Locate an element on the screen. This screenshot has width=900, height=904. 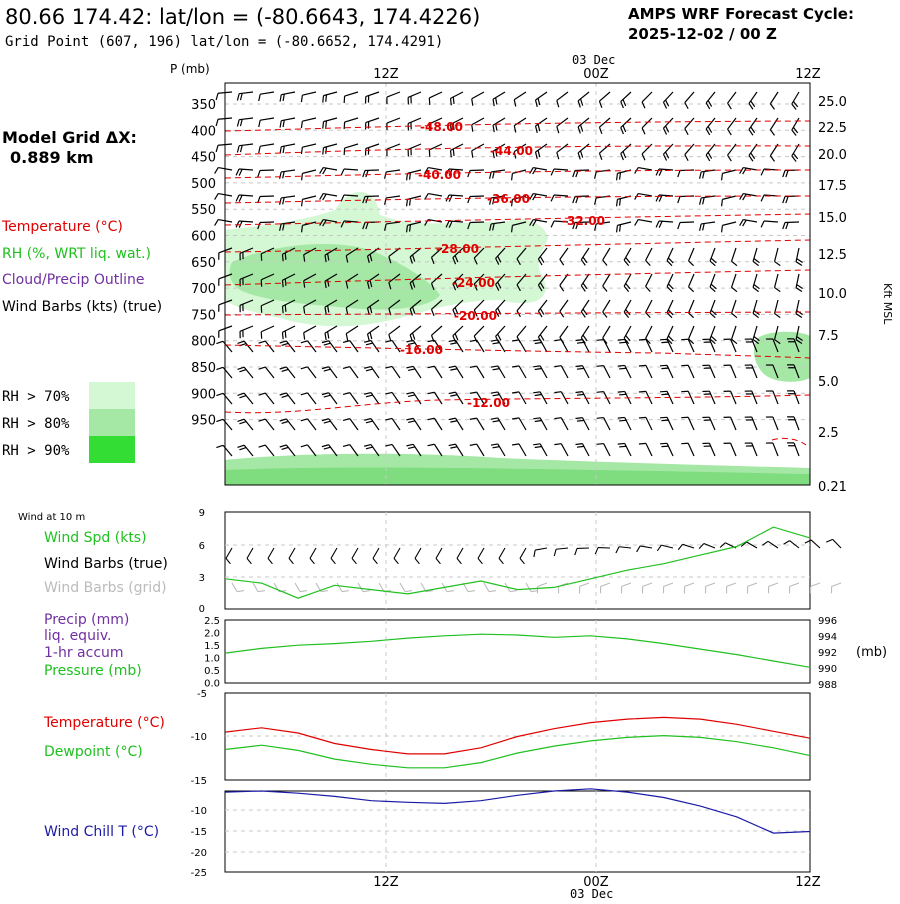
pressure-tick-400: 400 is located at coordinates (203, 131).